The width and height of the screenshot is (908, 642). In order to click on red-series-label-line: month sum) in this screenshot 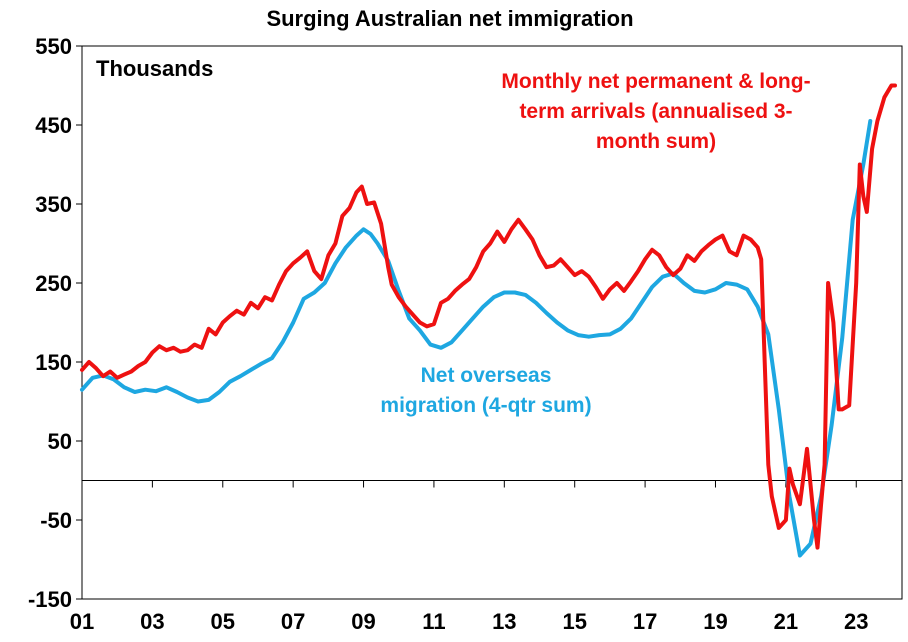, I will do `click(656, 141)`.